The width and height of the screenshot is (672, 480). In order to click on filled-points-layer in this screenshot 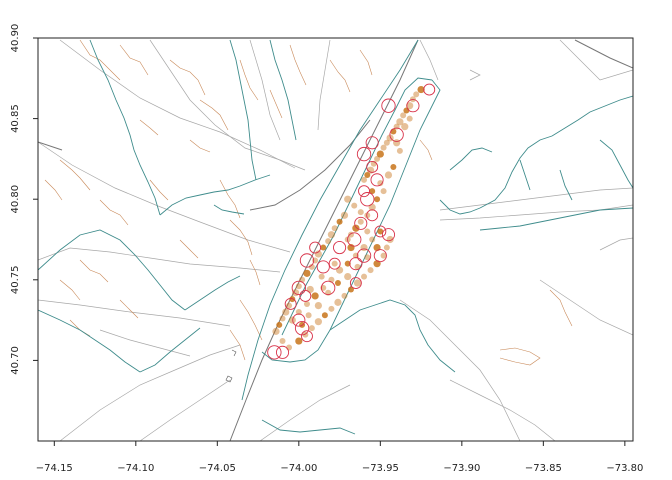, I will do `click(348, 218)`.